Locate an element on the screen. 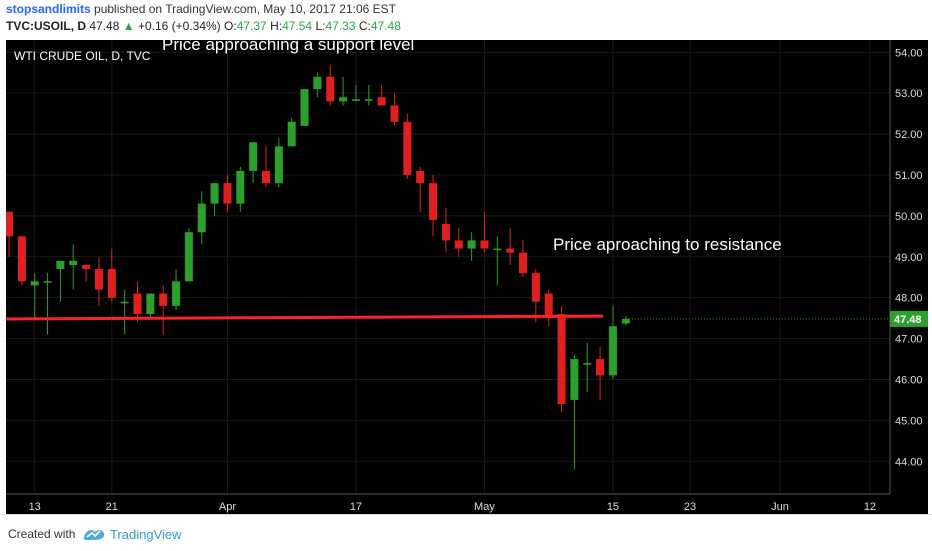 The width and height of the screenshot is (932, 551). time-tick-label: May is located at coordinates (484, 507).